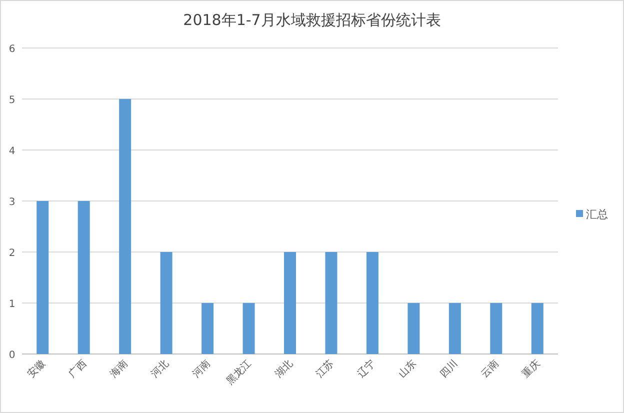  I want to click on y-tick-label: 2, so click(12, 253).